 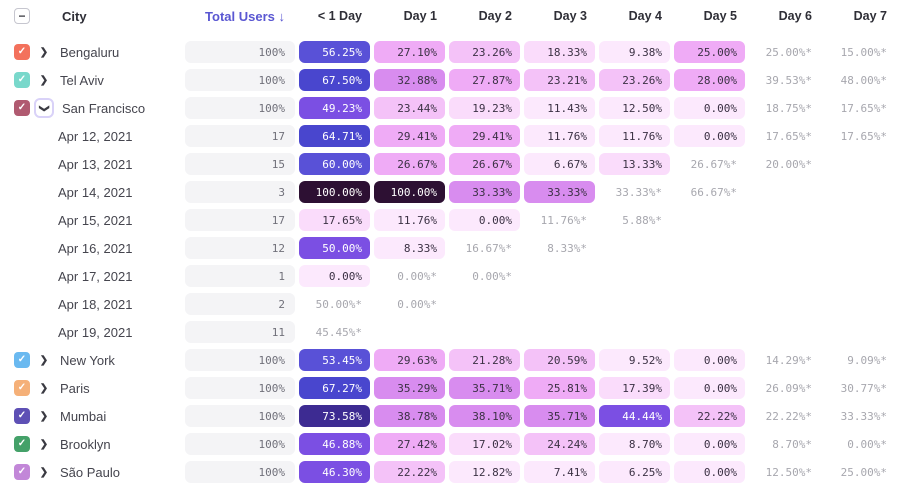 What do you see at coordinates (245, 16) in the screenshot?
I see `column-header-total-users: Total Users ↓` at bounding box center [245, 16].